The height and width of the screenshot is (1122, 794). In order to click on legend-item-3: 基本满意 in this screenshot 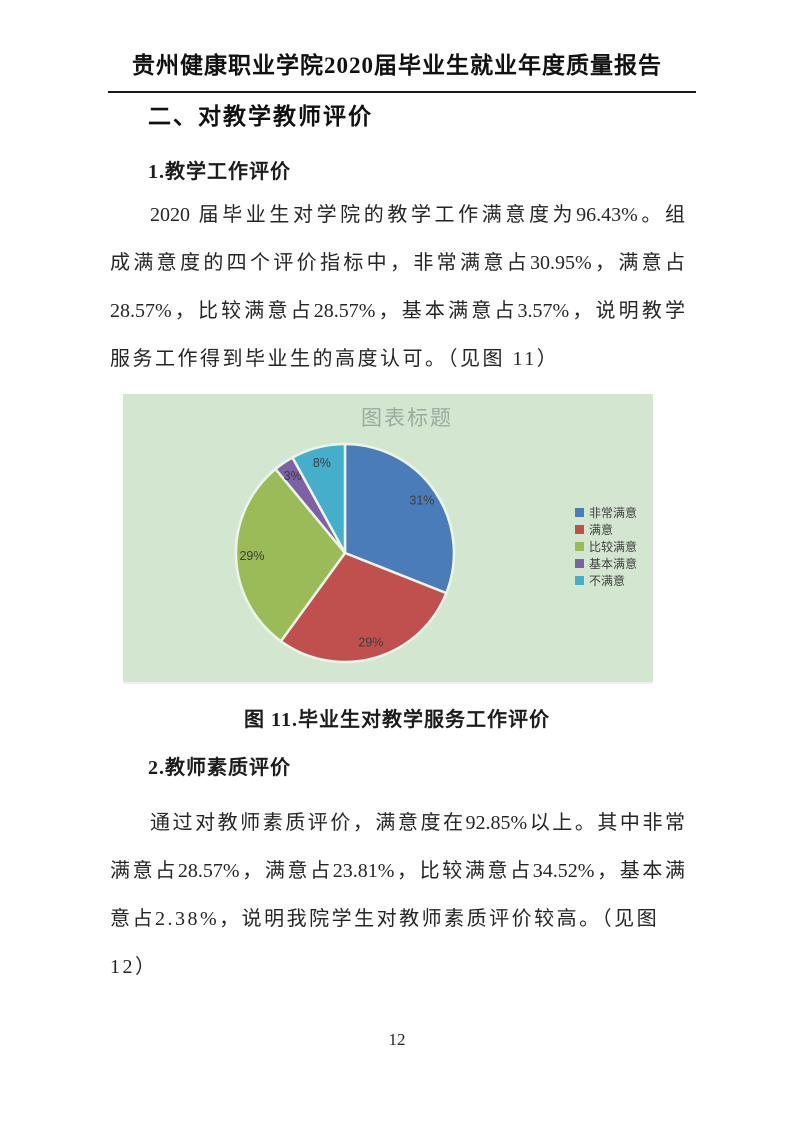, I will do `click(606, 563)`.